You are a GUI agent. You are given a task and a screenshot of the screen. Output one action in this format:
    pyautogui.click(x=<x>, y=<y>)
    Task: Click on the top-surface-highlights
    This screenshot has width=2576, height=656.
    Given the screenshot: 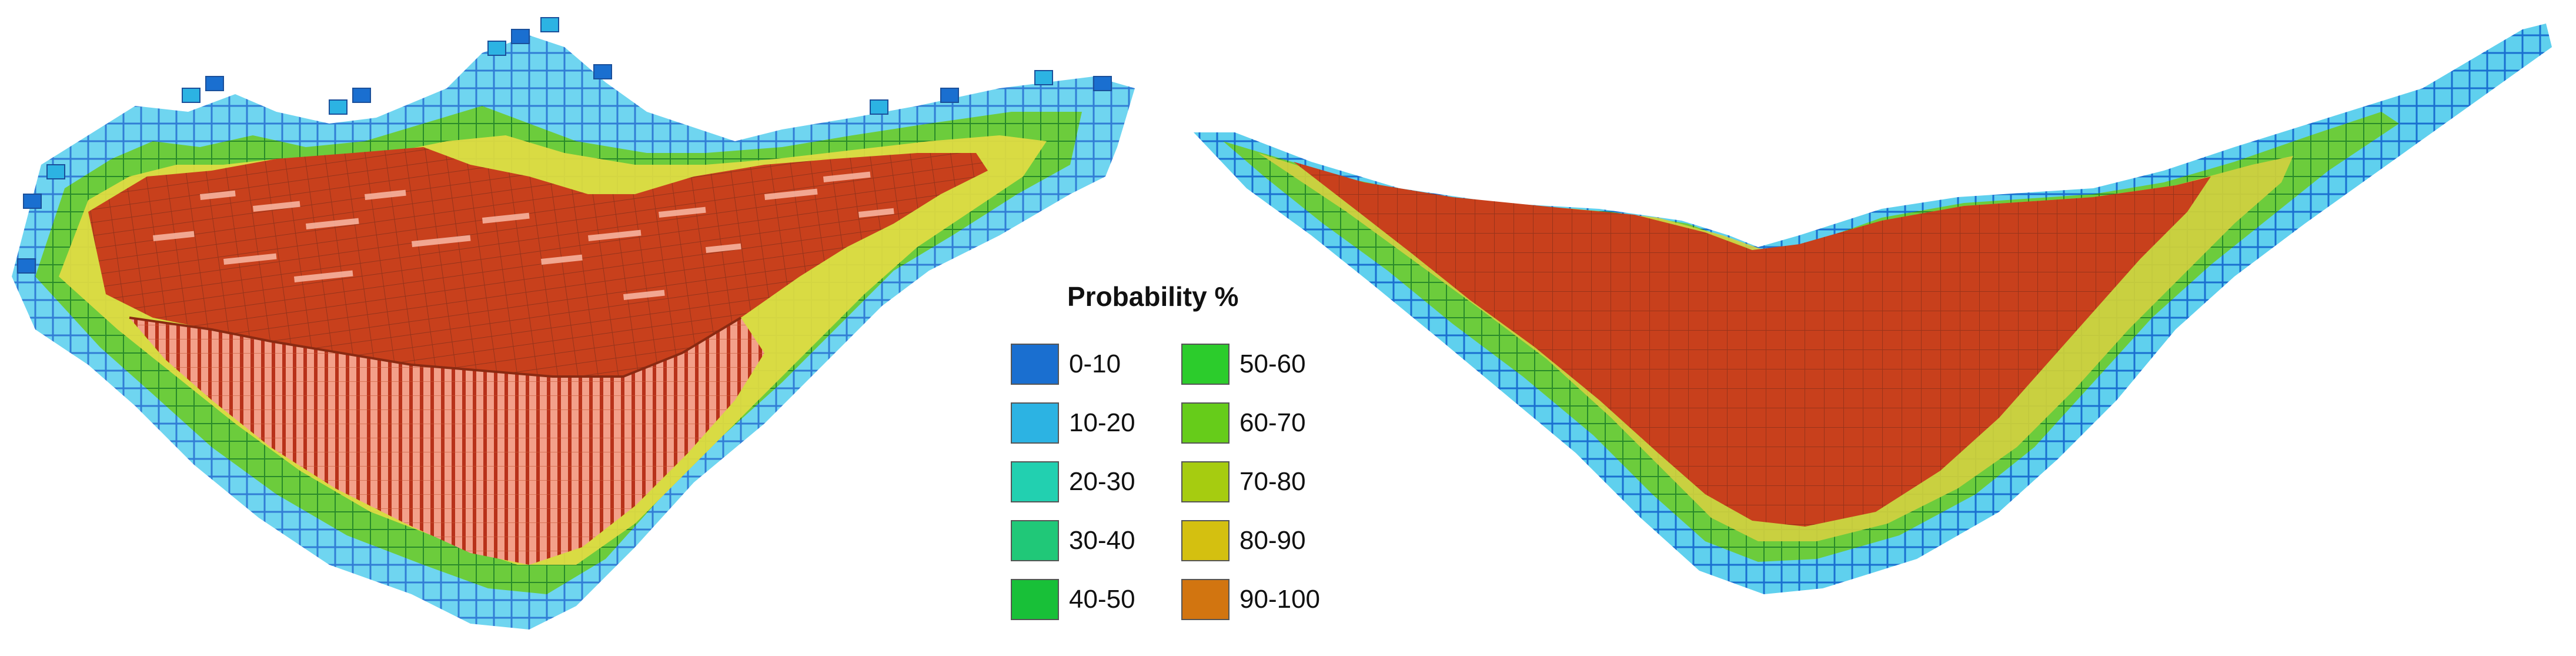 What is the action you would take?
    pyautogui.click(x=523, y=235)
    